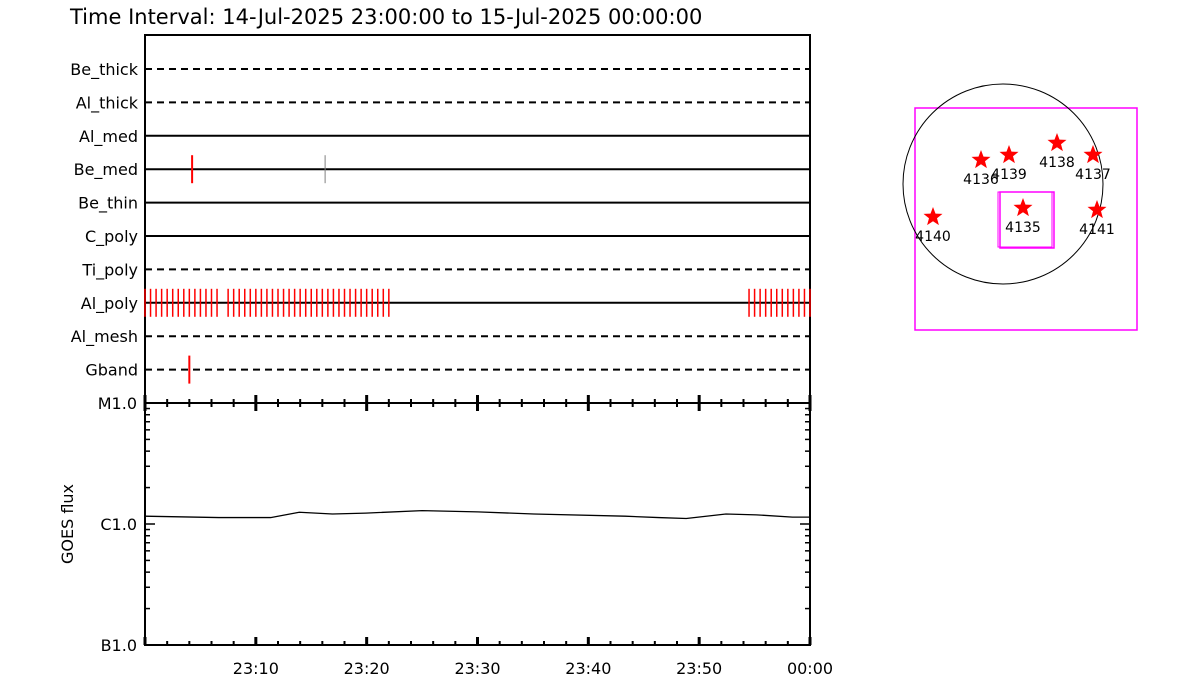  Describe the element at coordinates (1093, 175) in the screenshot. I see `active-region-label: 4137` at that location.